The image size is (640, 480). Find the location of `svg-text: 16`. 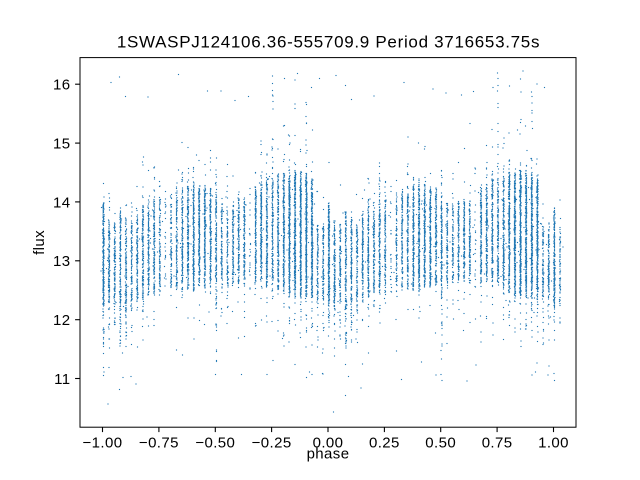

svg-text: 16 is located at coordinates (62, 85).